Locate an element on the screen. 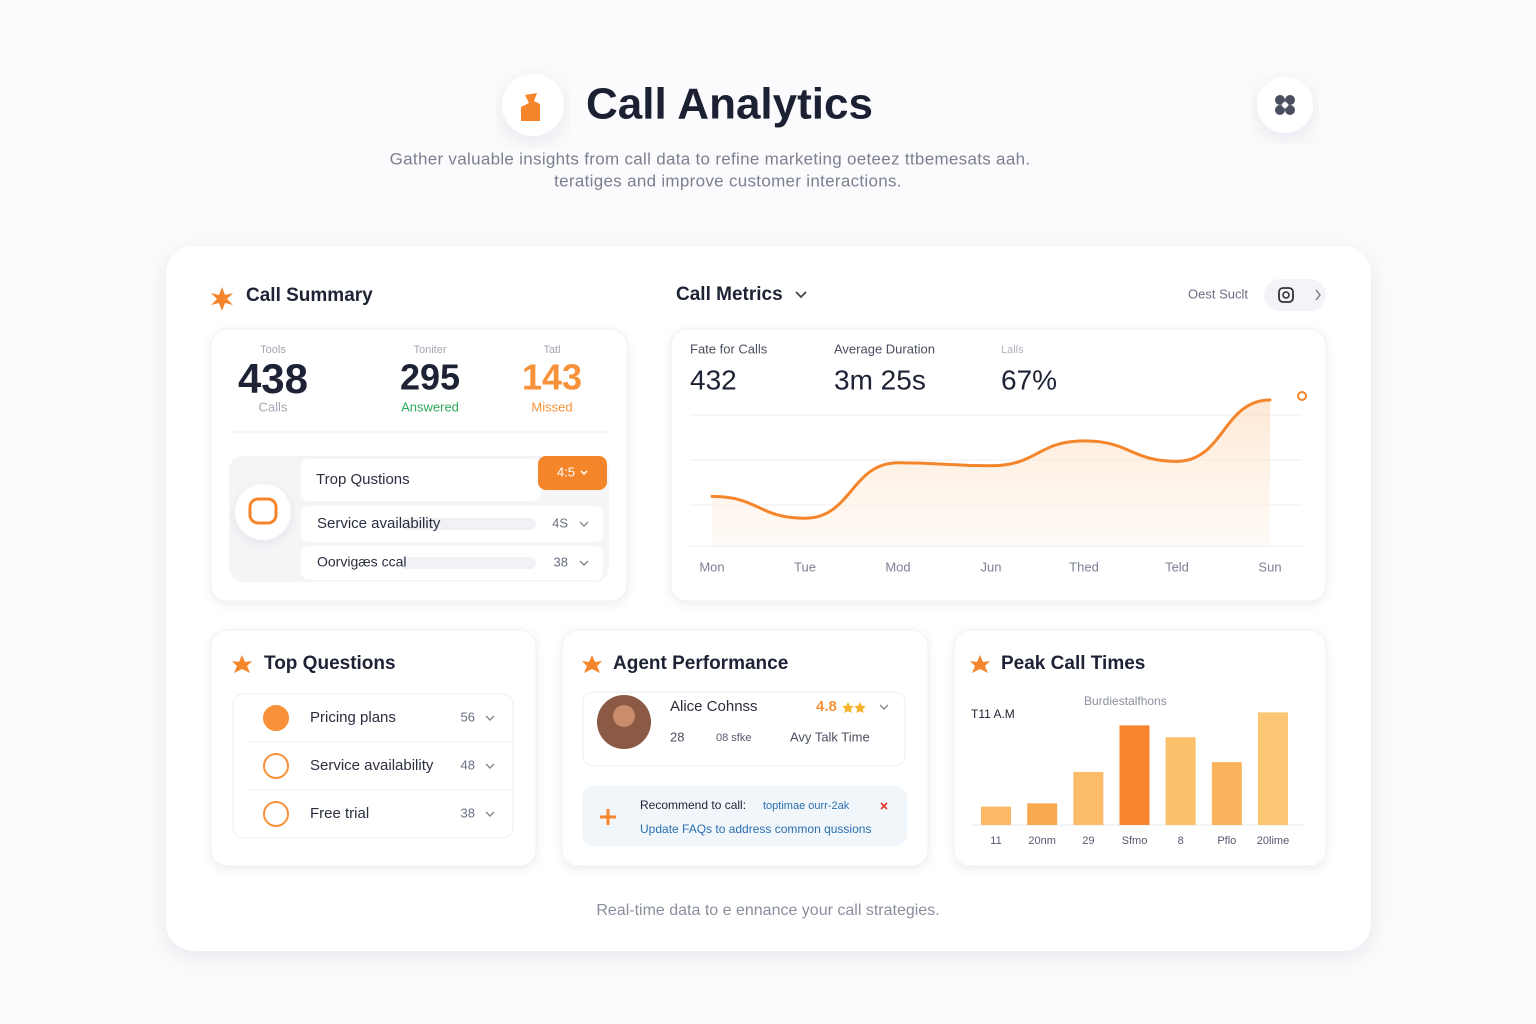  questions-header is located at coordinates (421, 480).